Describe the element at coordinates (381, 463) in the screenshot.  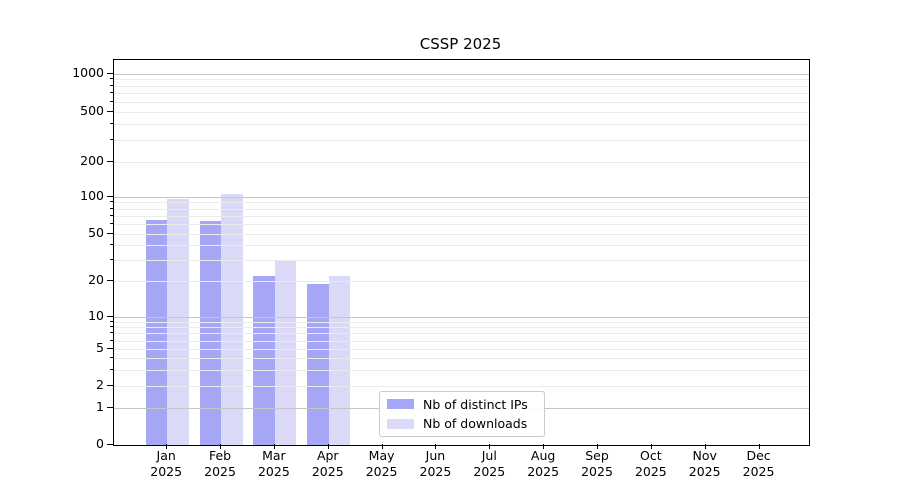
I see `x-axis-tick-label: May 2025` at that location.